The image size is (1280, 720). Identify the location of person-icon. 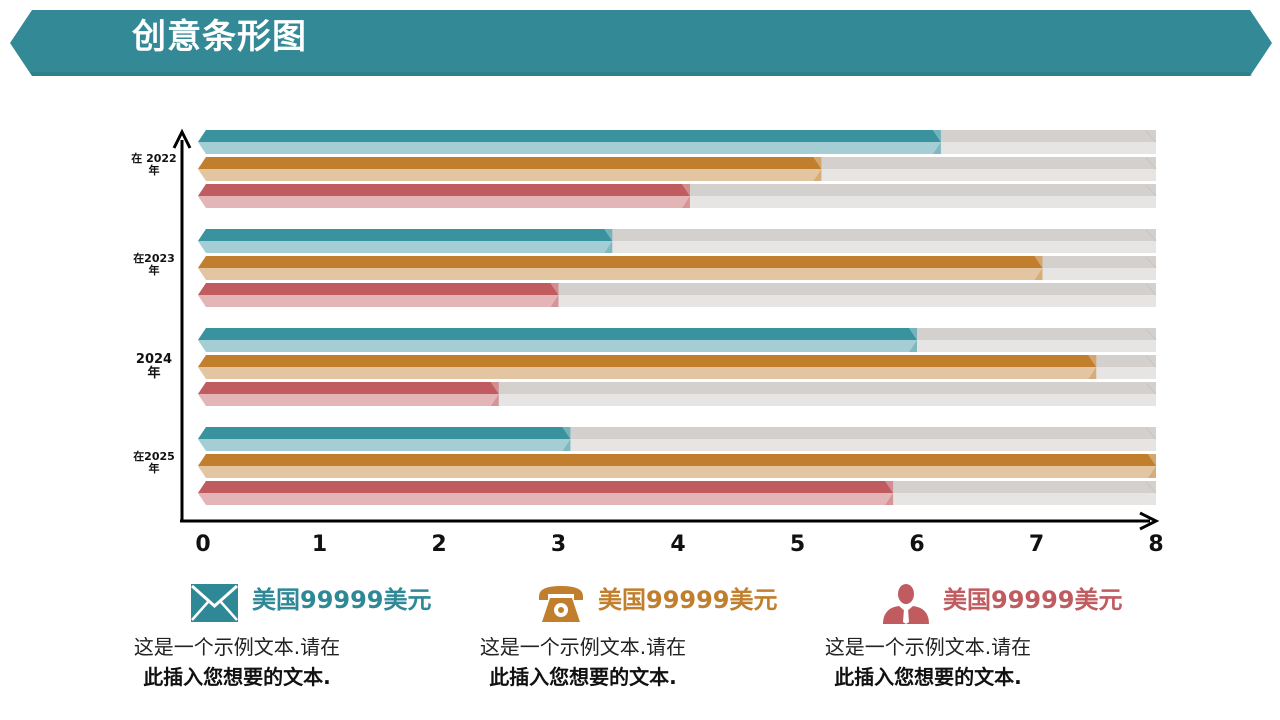
(906, 604).